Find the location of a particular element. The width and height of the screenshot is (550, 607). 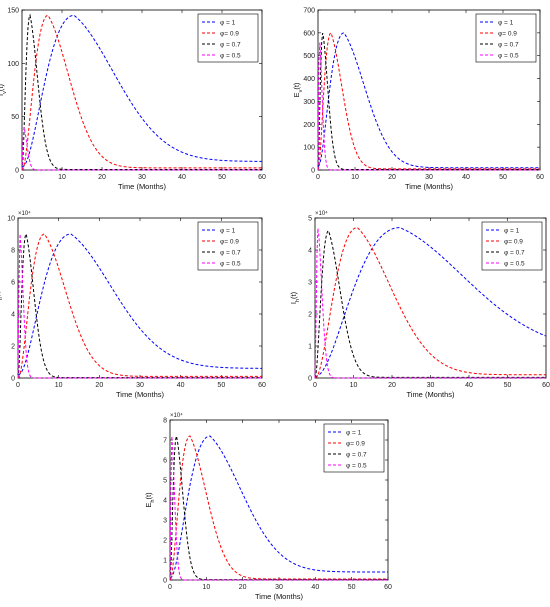

y-tick-label: 700 is located at coordinates (309, 11).